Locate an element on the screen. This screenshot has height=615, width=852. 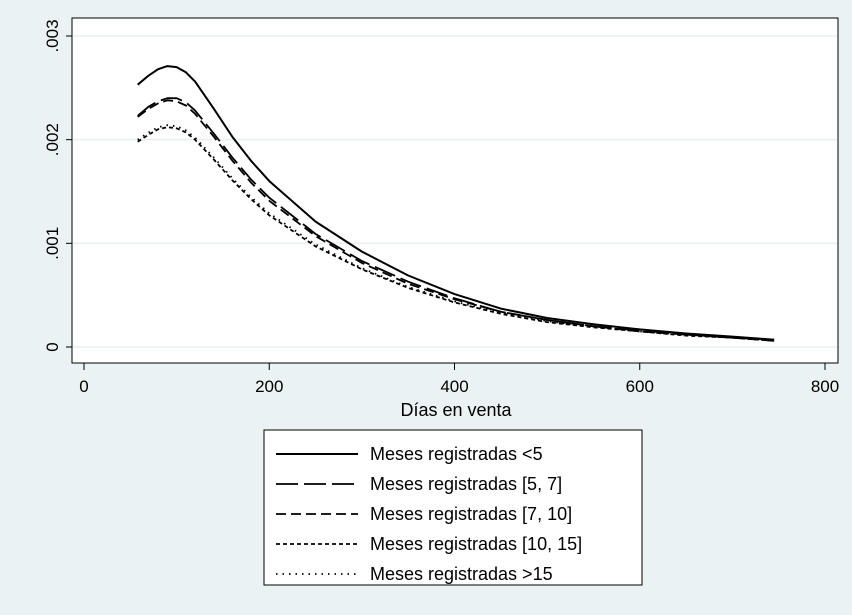
x-axis-title: Días en venta is located at coordinates (456, 410).